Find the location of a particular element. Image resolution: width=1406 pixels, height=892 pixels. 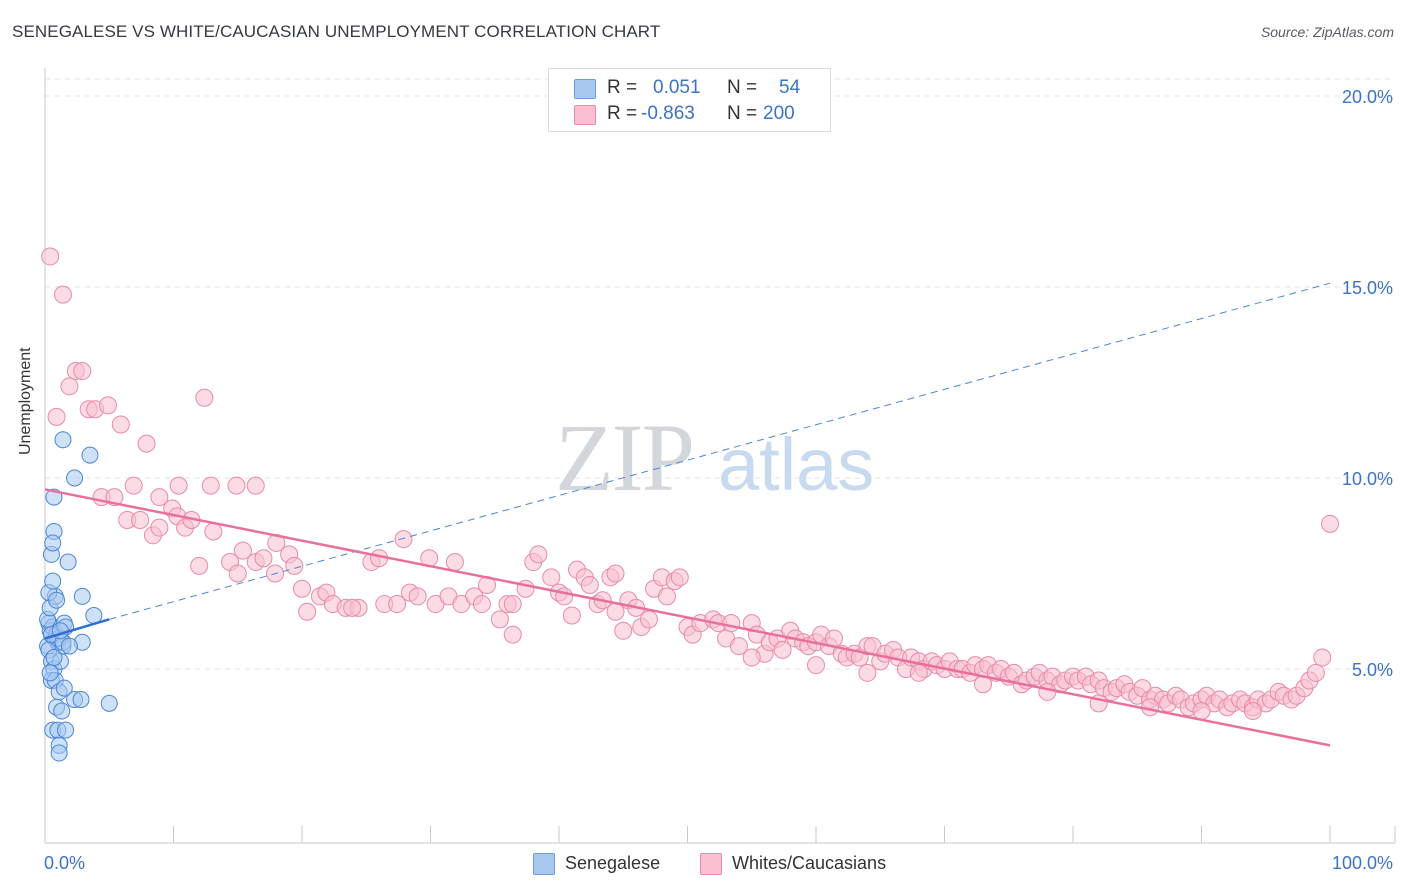

y-tick-label: 15.0% is located at coordinates (1367, 288).